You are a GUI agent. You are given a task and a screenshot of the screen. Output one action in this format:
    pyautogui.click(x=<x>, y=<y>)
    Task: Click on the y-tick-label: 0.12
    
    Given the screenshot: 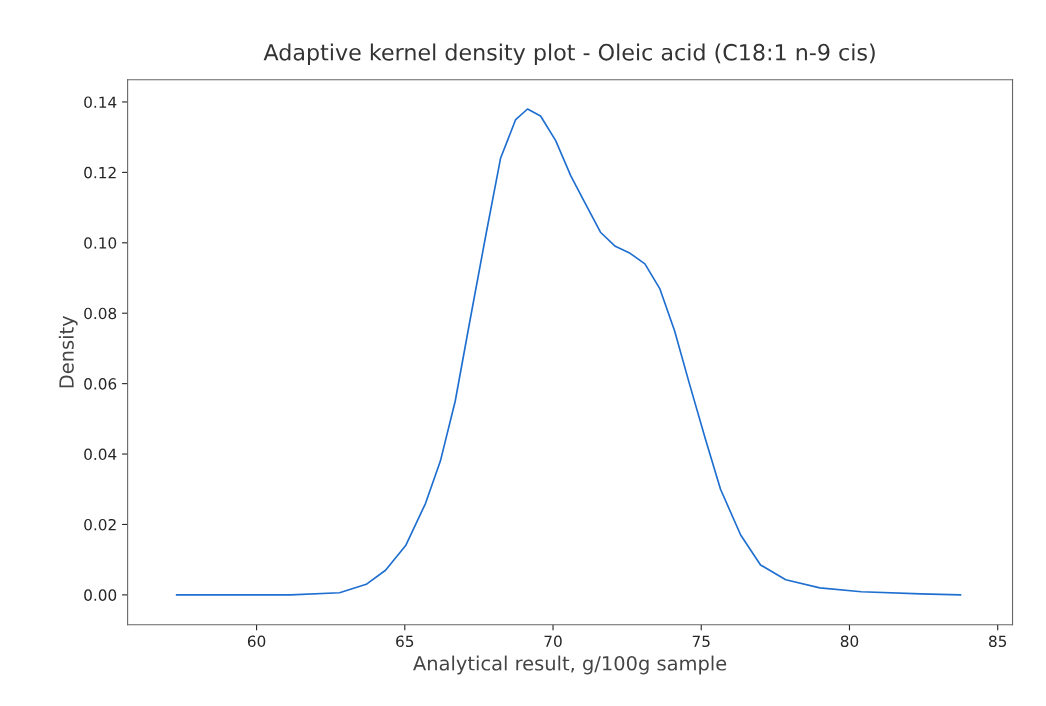 What is the action you would take?
    pyautogui.click(x=100, y=172)
    